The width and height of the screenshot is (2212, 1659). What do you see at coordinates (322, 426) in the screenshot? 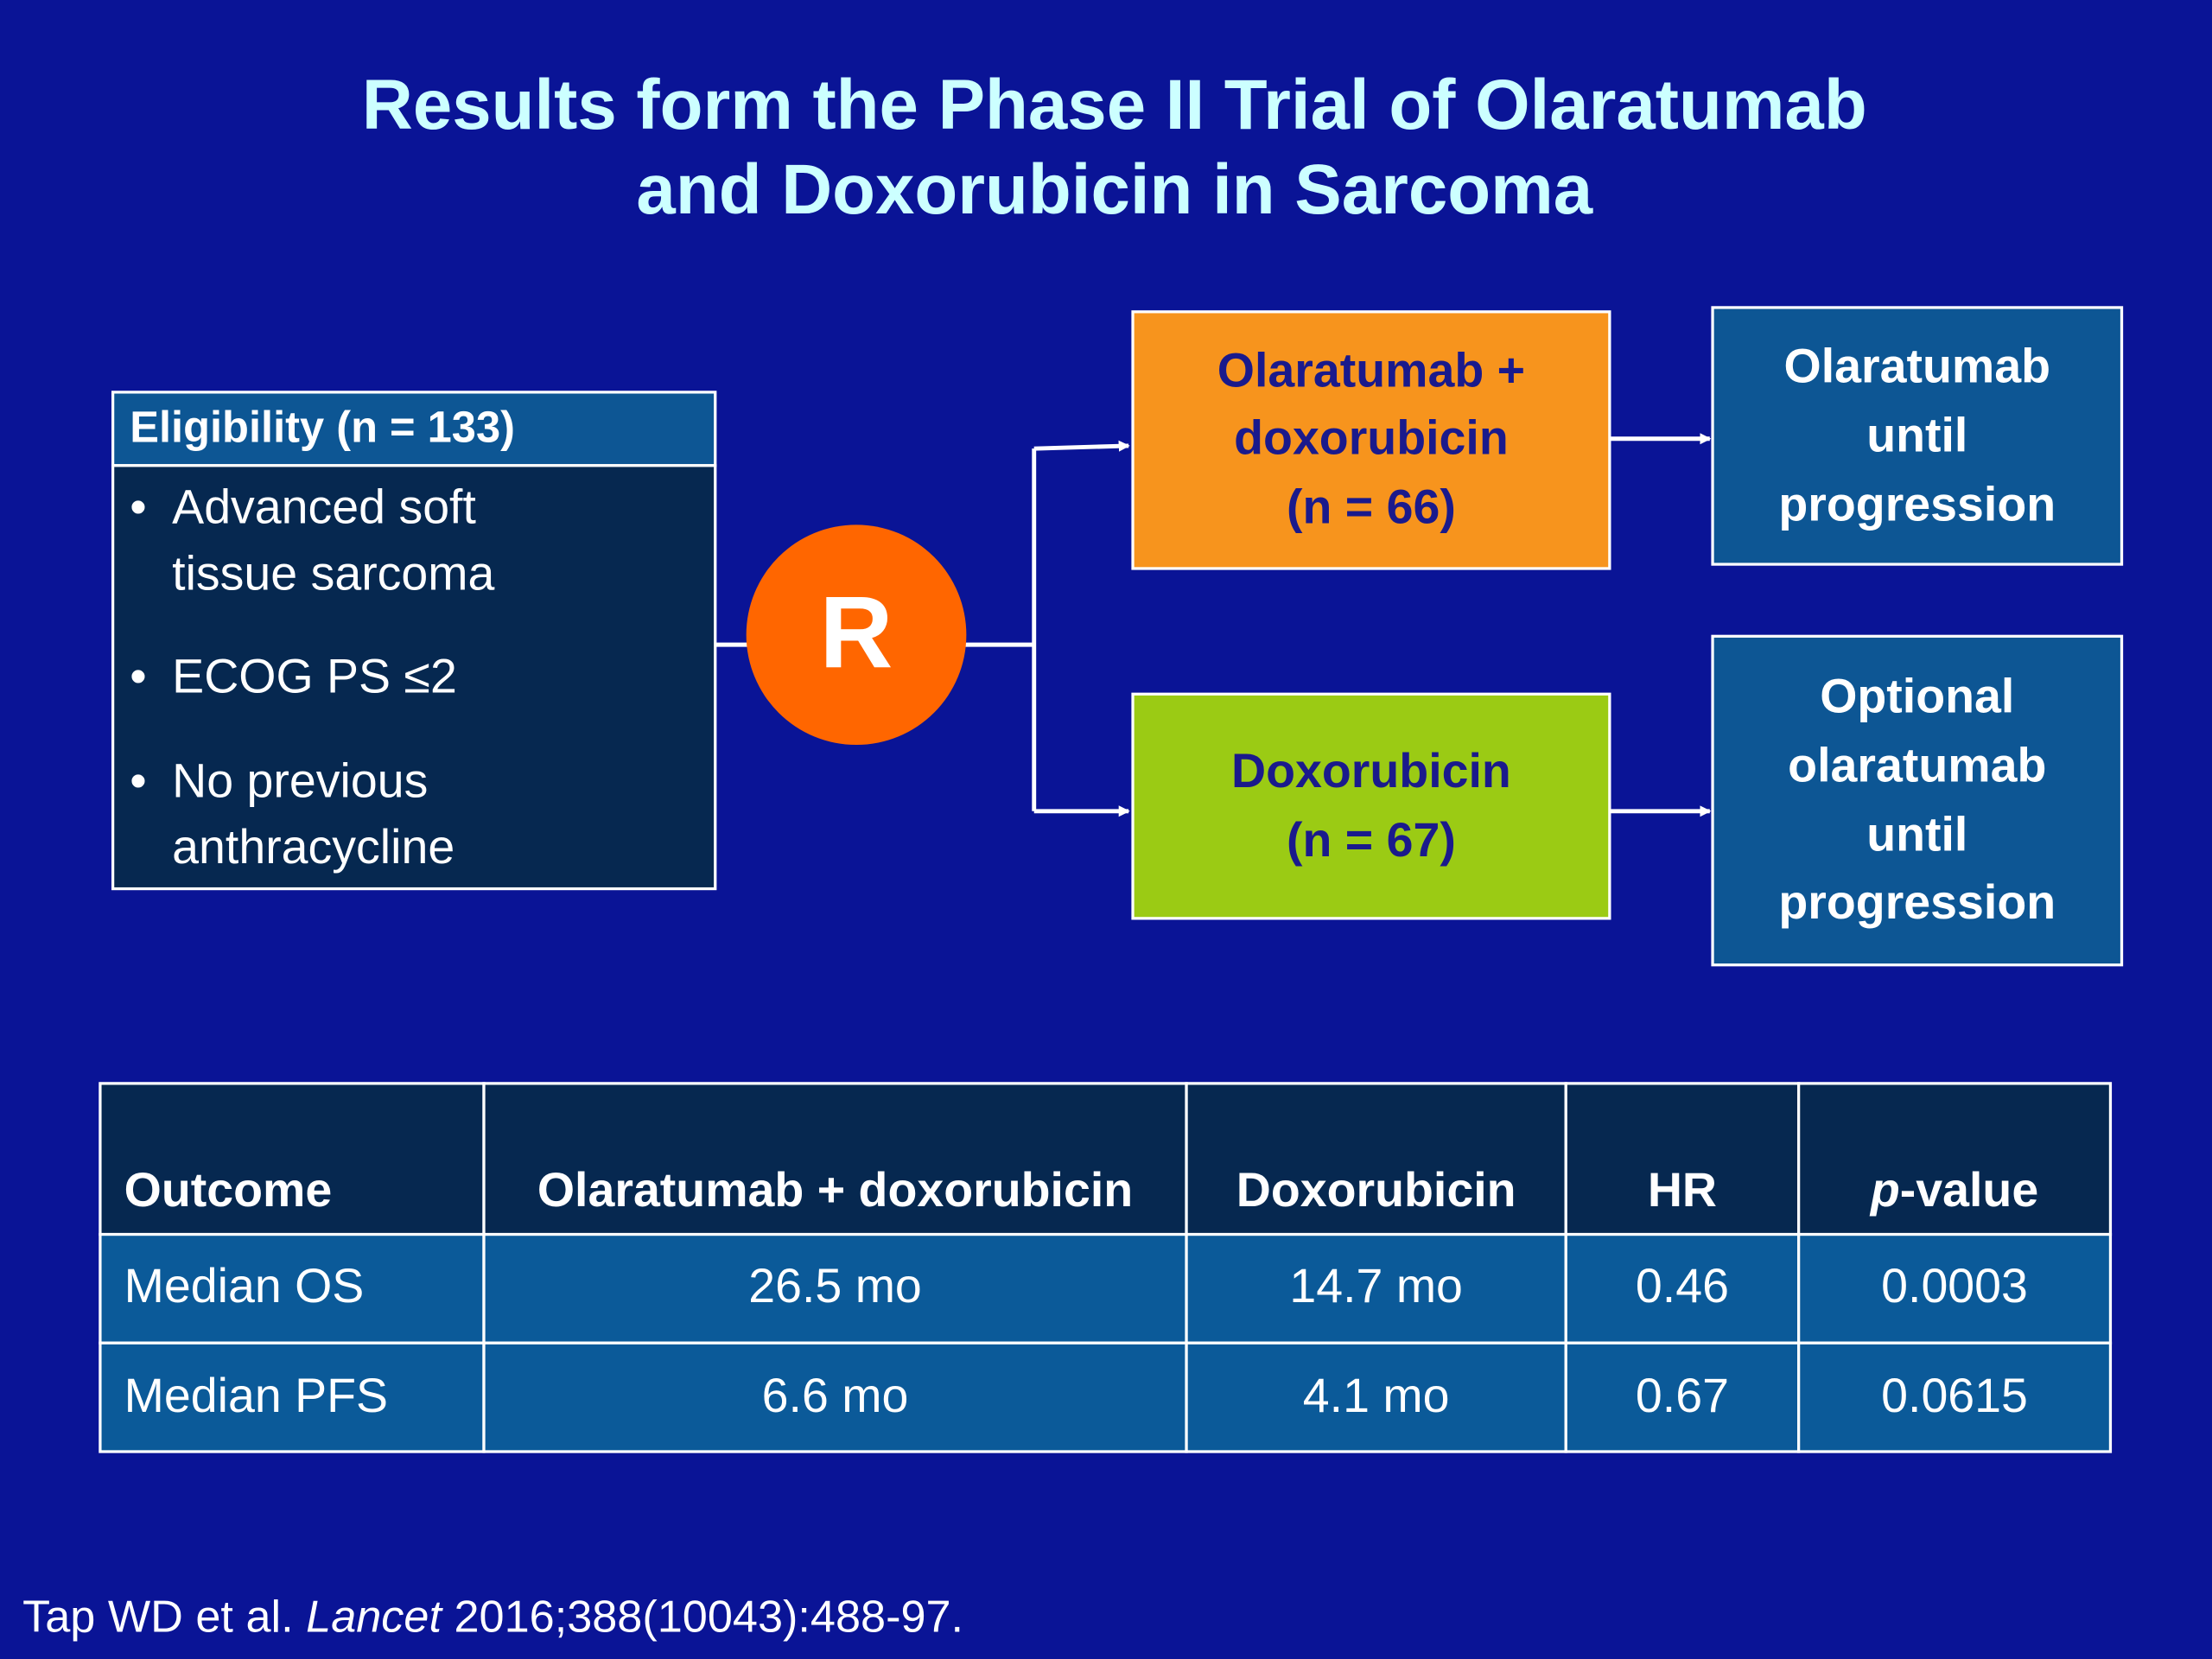
I see `eligibility-header: Eligibility (n = 133)` at bounding box center [322, 426].